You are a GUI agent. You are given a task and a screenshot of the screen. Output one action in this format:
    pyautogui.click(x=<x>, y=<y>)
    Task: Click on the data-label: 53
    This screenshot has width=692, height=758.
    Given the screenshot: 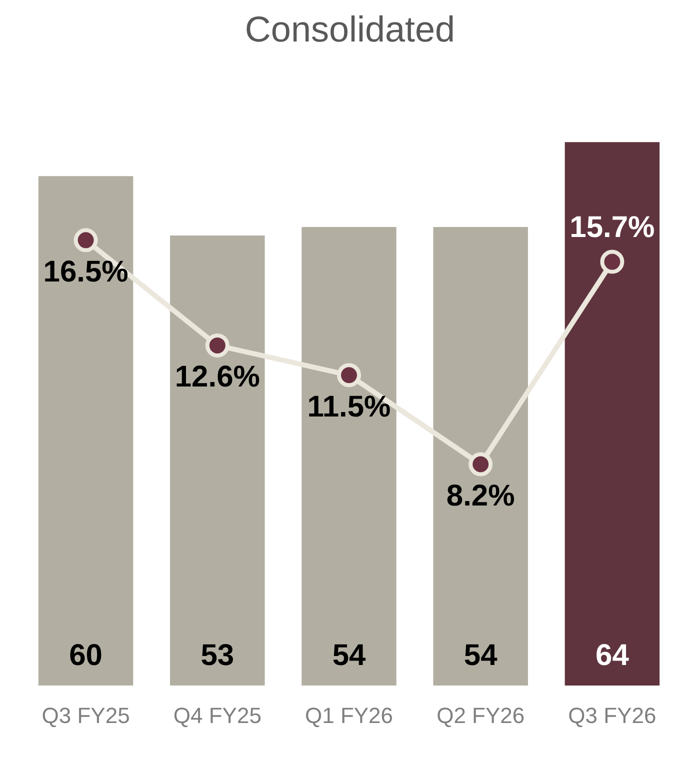 What is the action you would take?
    pyautogui.click(x=217, y=655)
    